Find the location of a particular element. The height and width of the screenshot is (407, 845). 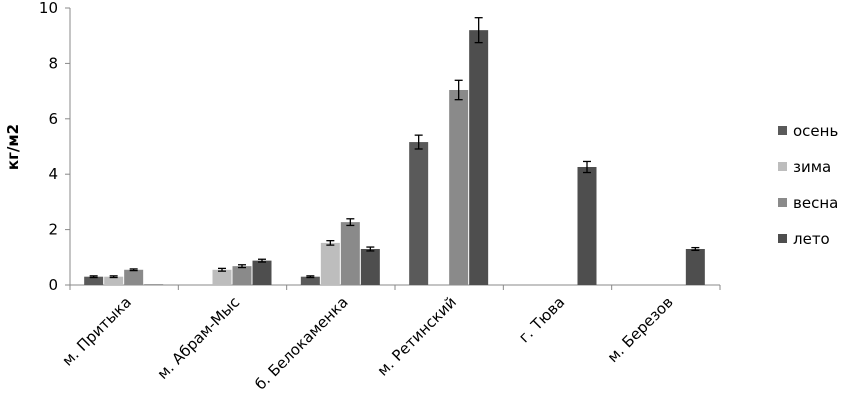

y-tick-label: 2 is located at coordinates (53, 230).